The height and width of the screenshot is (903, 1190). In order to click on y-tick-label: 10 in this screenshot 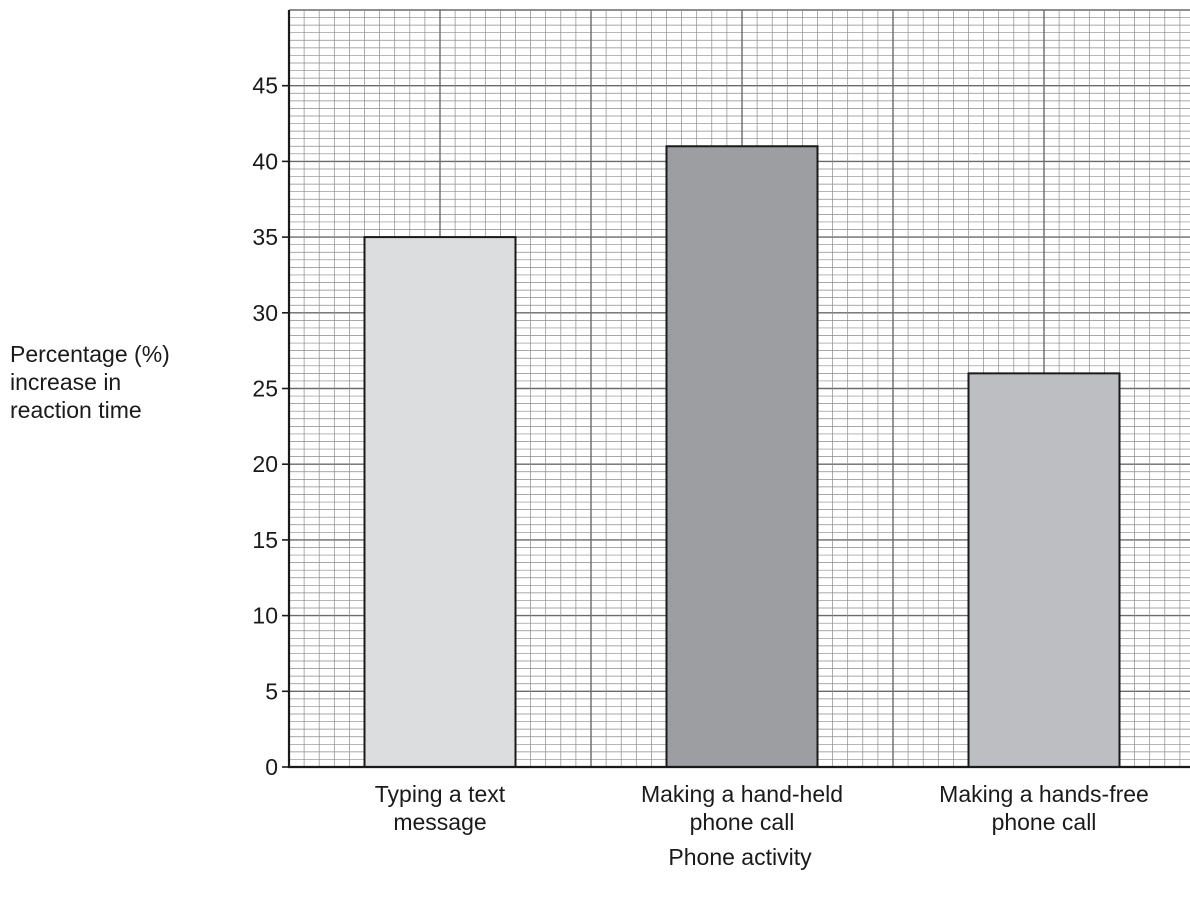, I will do `click(265, 616)`.